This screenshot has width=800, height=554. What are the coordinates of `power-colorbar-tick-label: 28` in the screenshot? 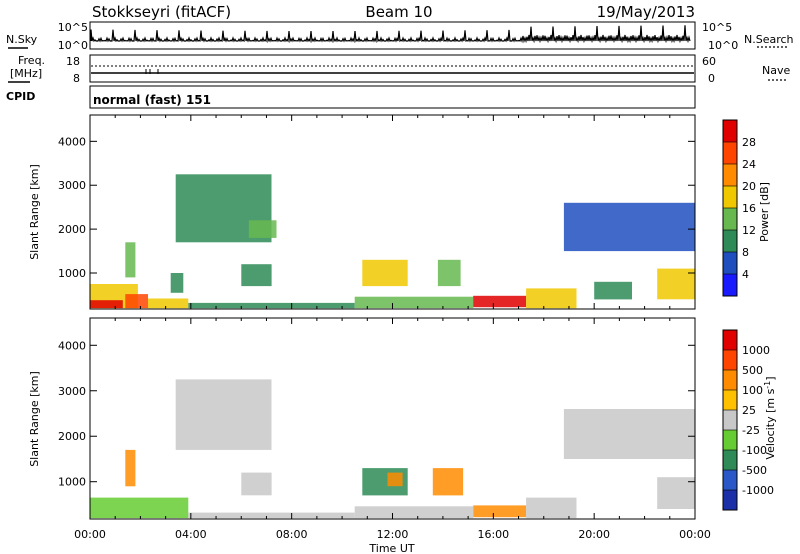 It's located at (749, 142).